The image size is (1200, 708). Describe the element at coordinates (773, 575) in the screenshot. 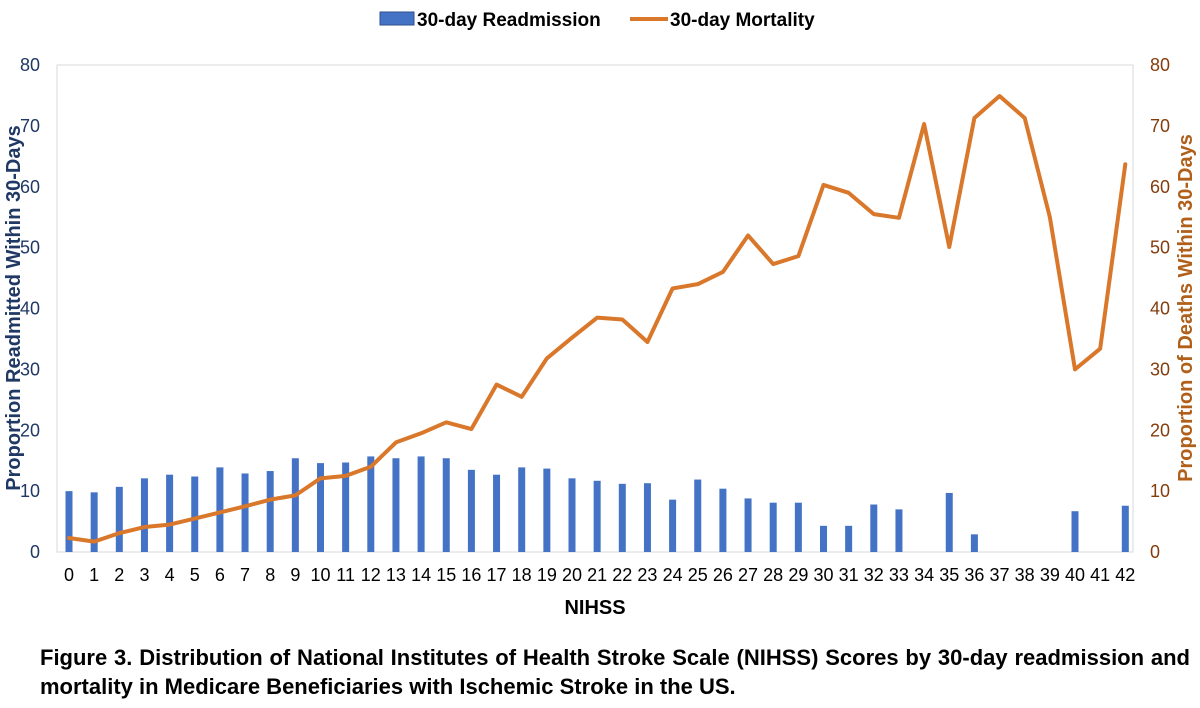

I see `x-tick-label: 28` at that location.